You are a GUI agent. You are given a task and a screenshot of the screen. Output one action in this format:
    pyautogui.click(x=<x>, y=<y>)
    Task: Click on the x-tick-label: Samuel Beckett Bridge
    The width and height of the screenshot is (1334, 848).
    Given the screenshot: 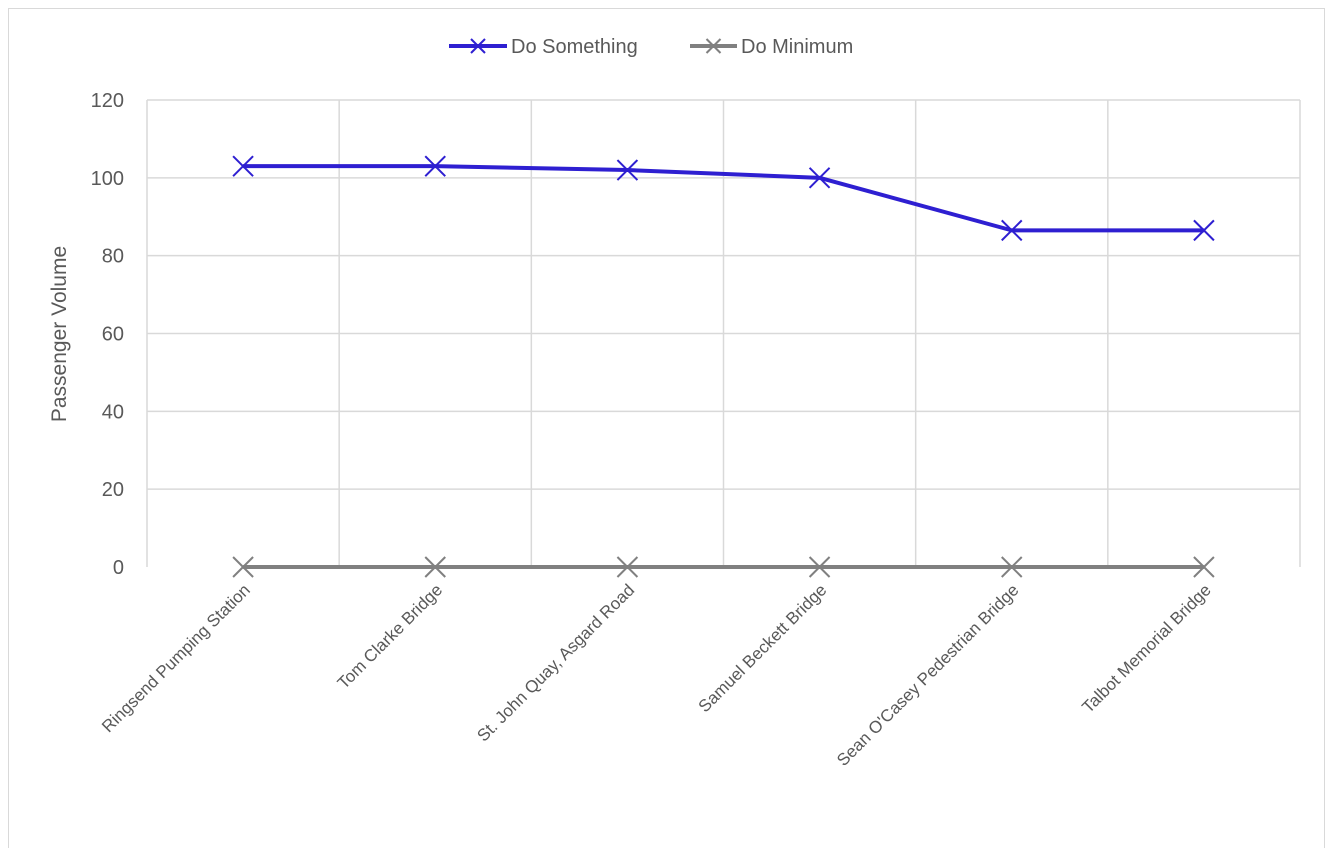 What is the action you would take?
    pyautogui.click(x=763, y=648)
    